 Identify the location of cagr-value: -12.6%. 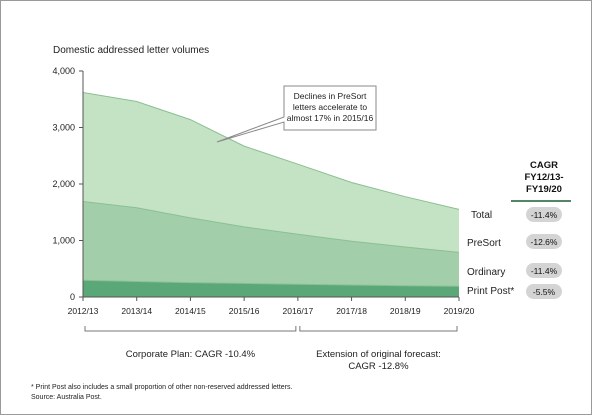
(544, 242).